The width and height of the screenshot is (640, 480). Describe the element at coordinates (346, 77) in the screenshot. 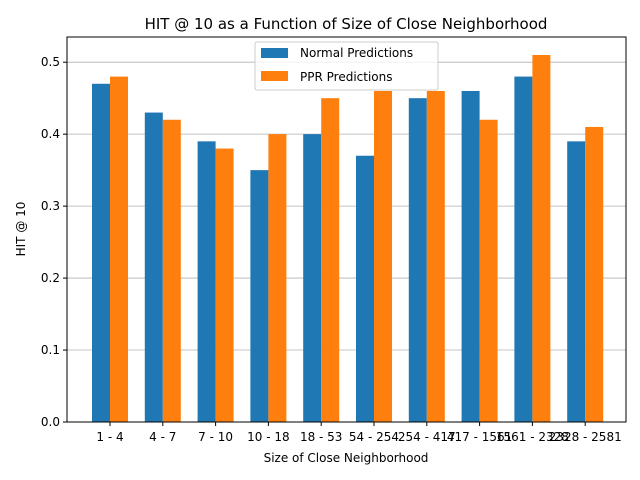

I see `legend-label-ppr: PPR Predictions` at that location.